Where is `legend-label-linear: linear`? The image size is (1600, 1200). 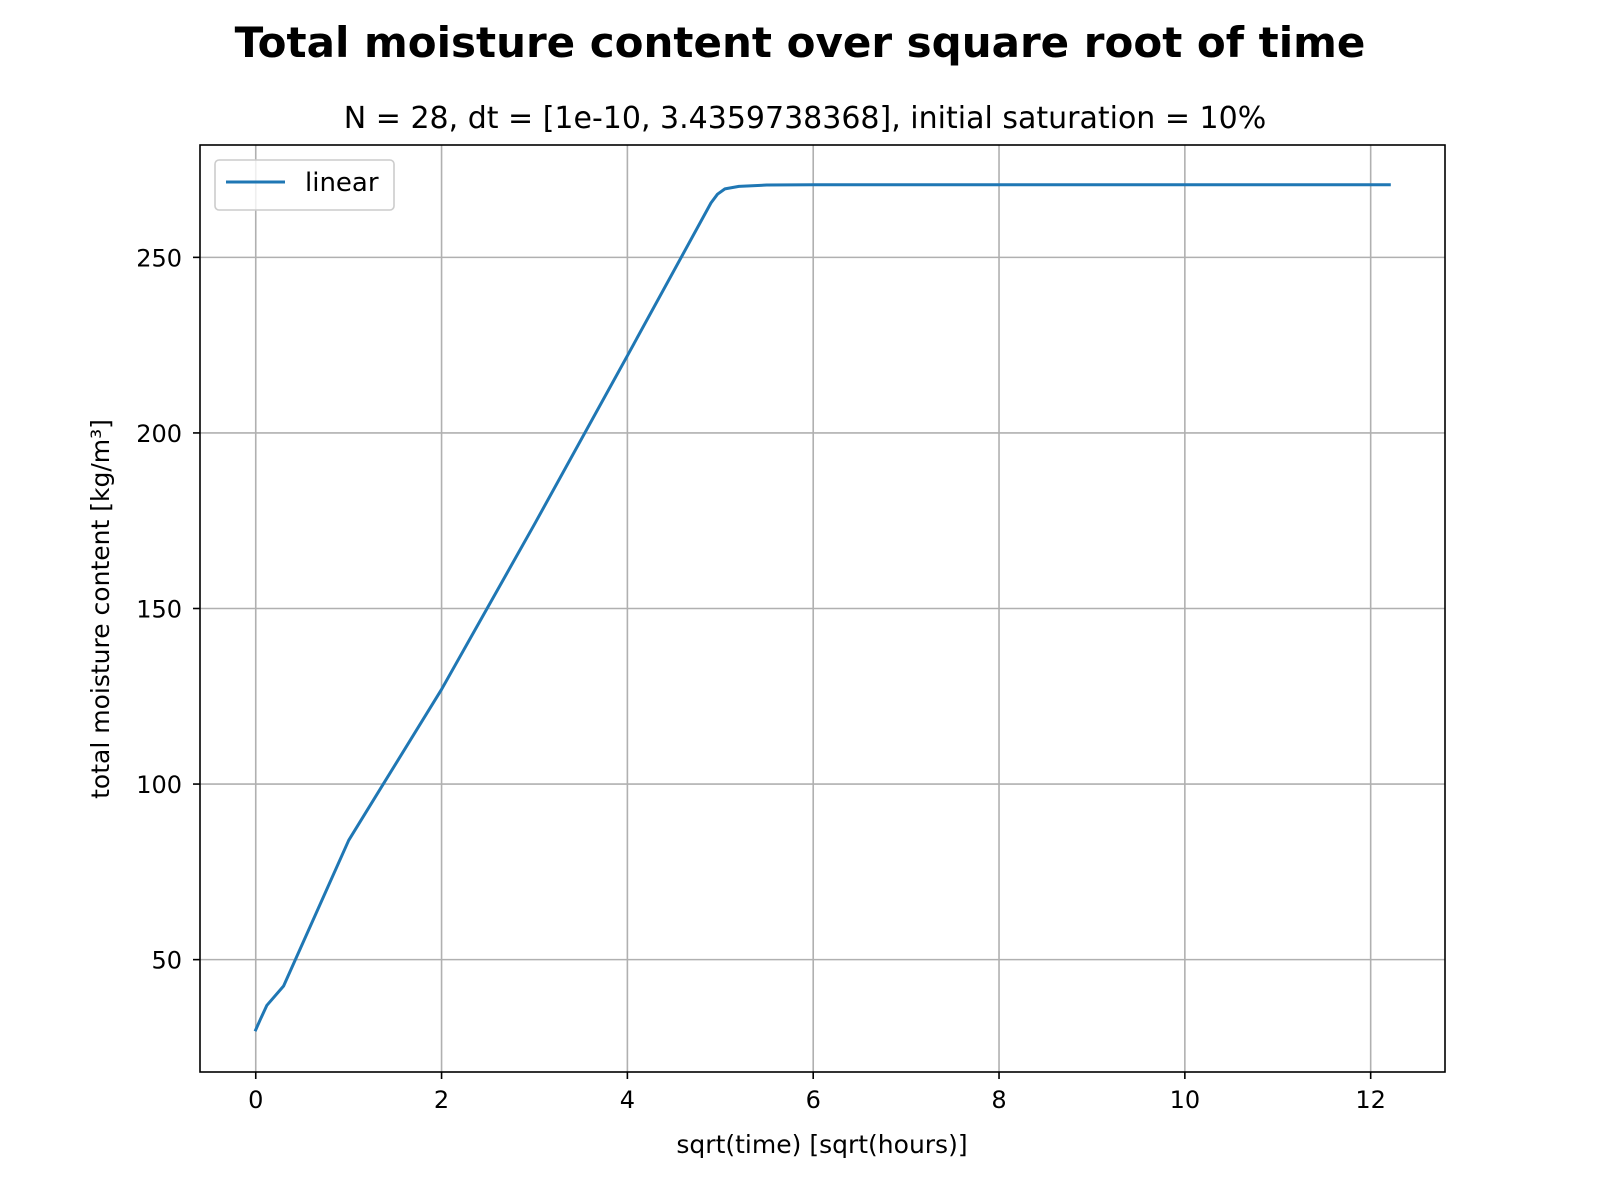 legend-label-linear: linear is located at coordinates (342, 183).